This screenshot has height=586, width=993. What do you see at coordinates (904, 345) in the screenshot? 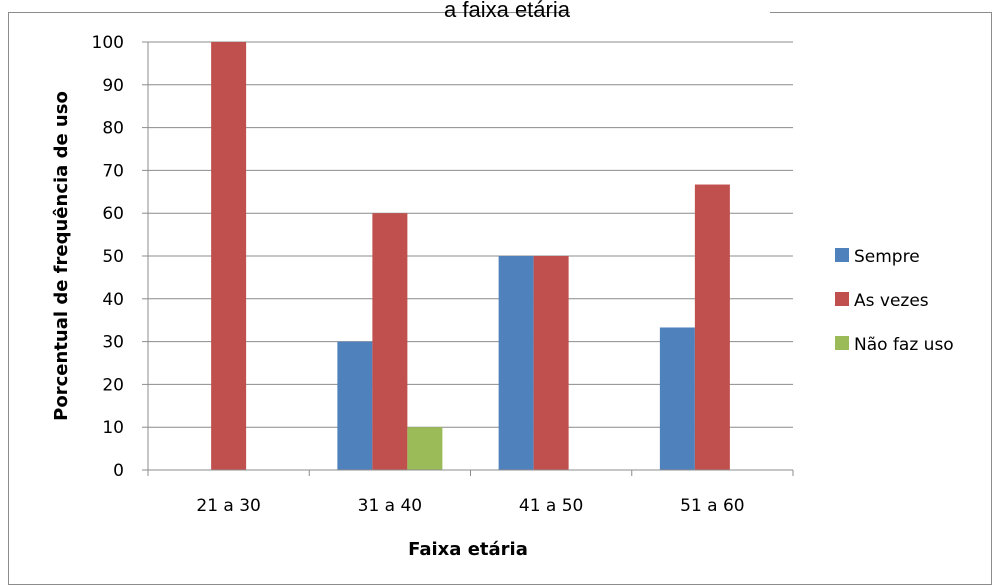
I see `legend-label: Não faz uso` at bounding box center [904, 345].